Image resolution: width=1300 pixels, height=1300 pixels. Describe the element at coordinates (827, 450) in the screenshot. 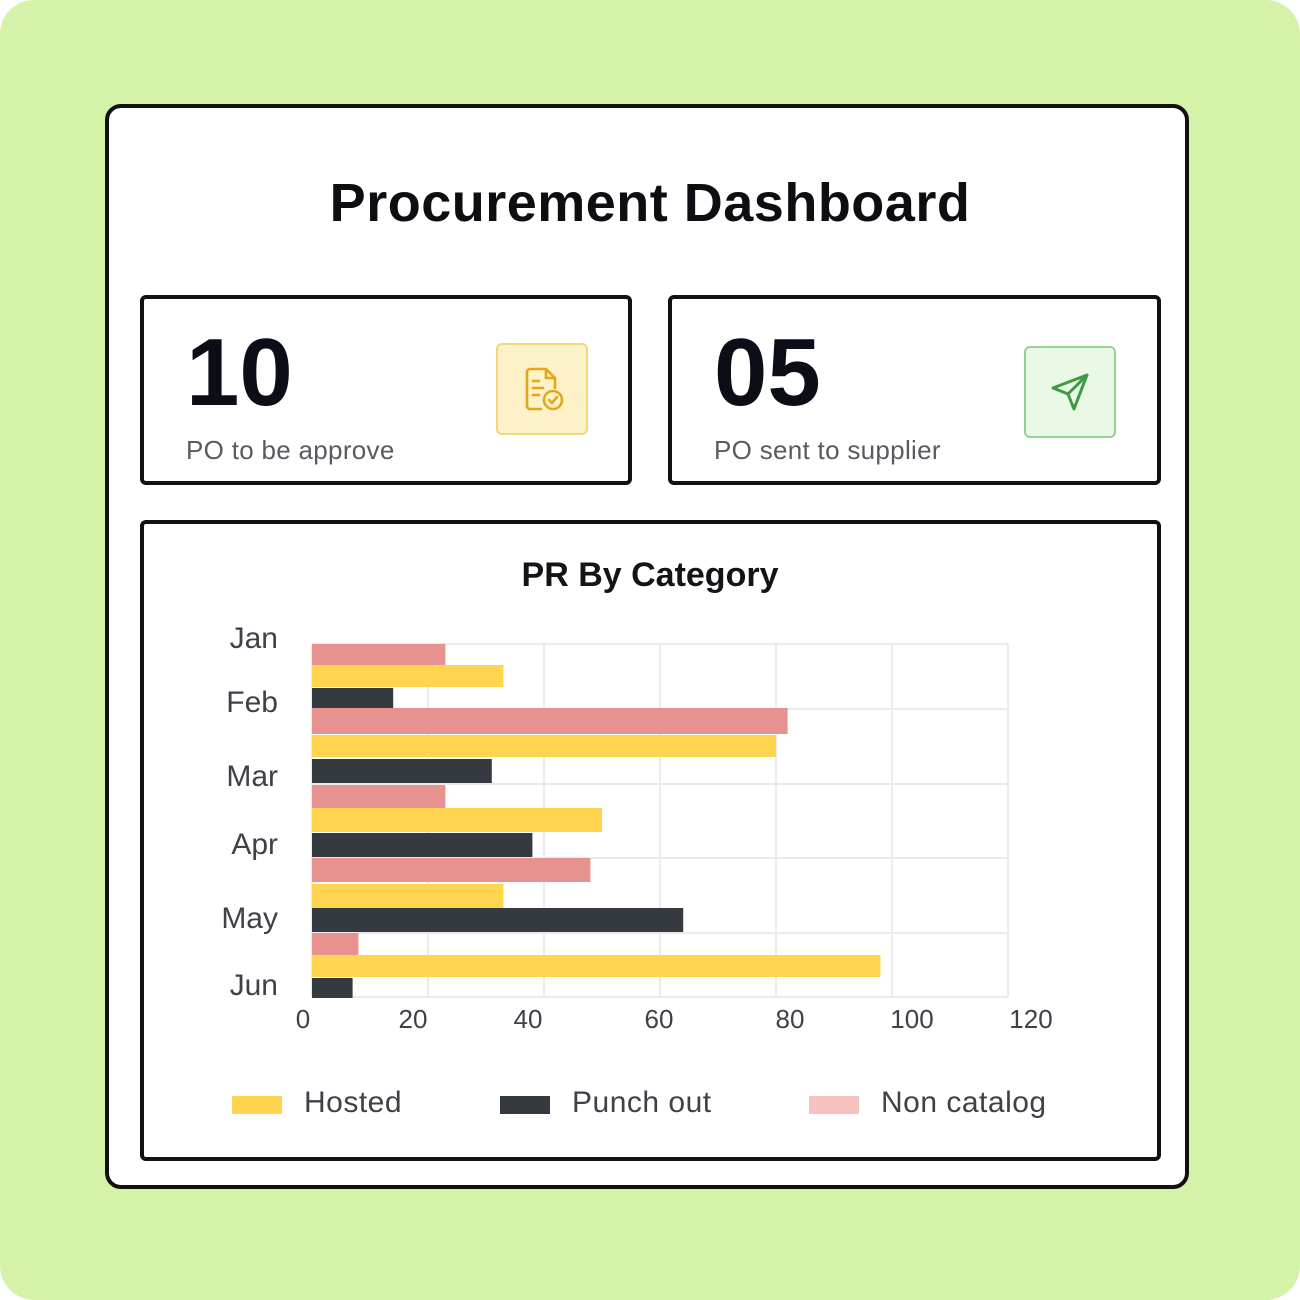

I see `po-sent-label: PO sent to supplier` at that location.